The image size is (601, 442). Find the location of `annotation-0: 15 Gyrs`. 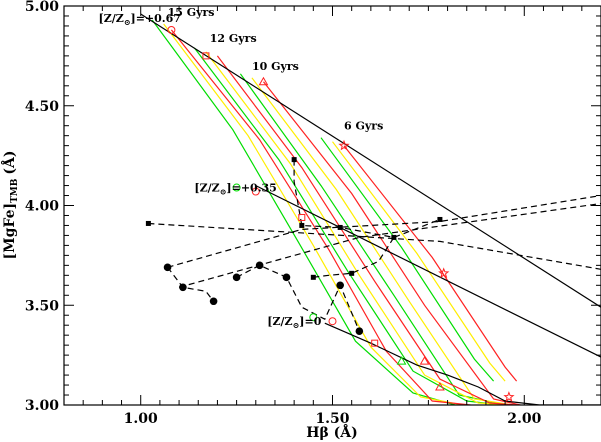

annotation-0: 15 Gyrs is located at coordinates (191, 12).